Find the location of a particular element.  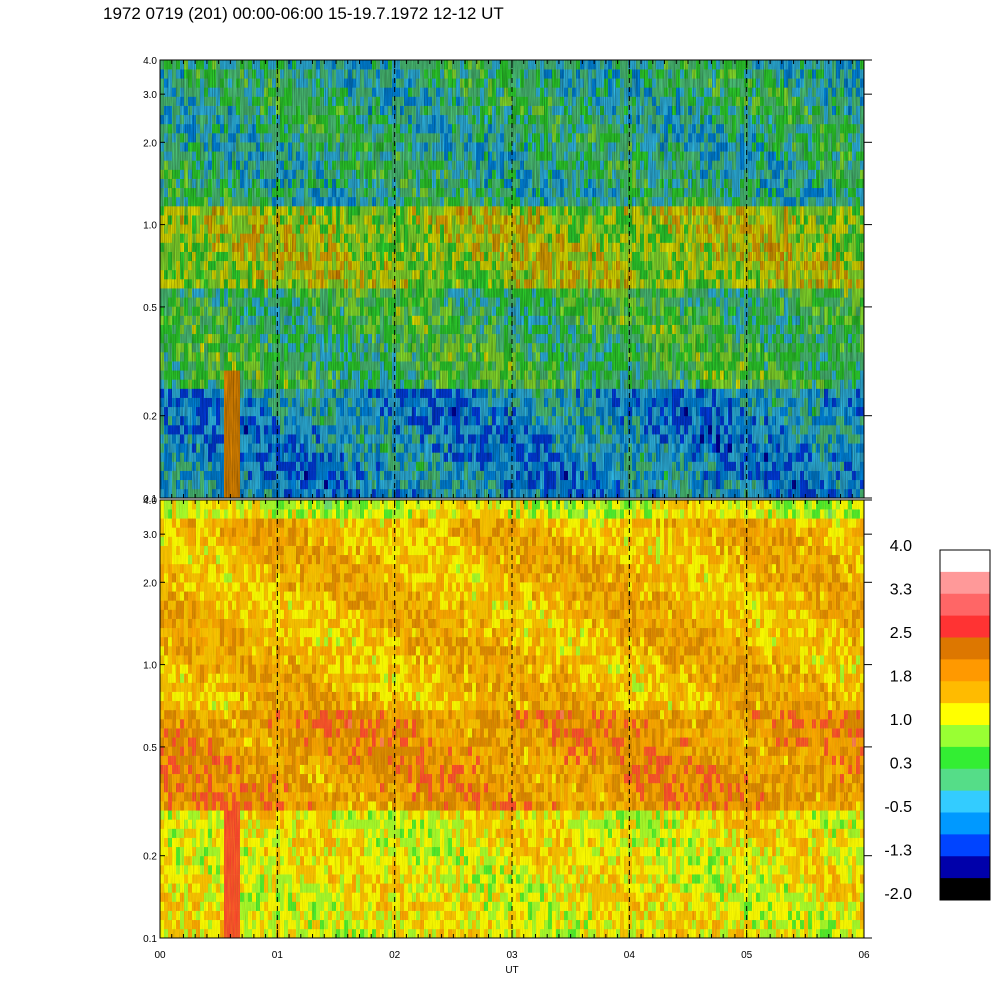

colorbar-label: 2.5 is located at coordinates (901, 633).